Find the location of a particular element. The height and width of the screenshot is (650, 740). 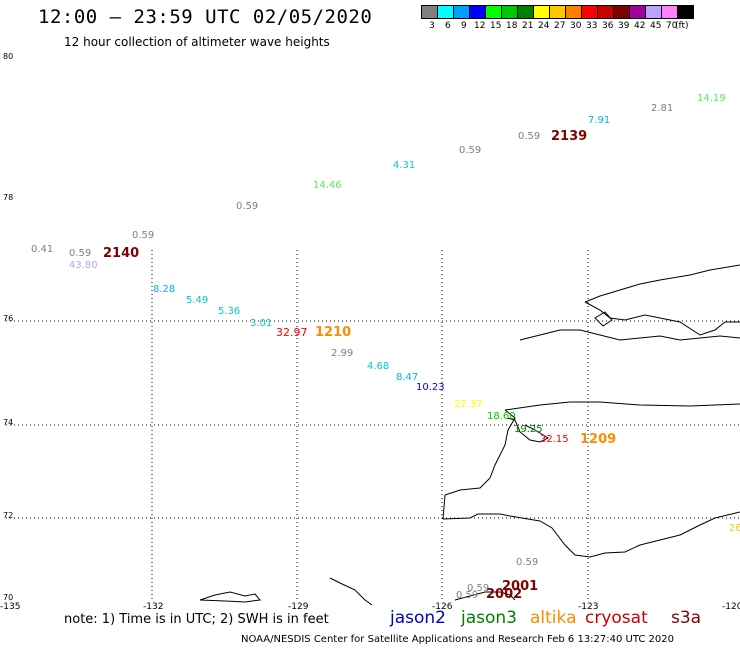

longitude-label: -123 is located at coordinates (588, 607).